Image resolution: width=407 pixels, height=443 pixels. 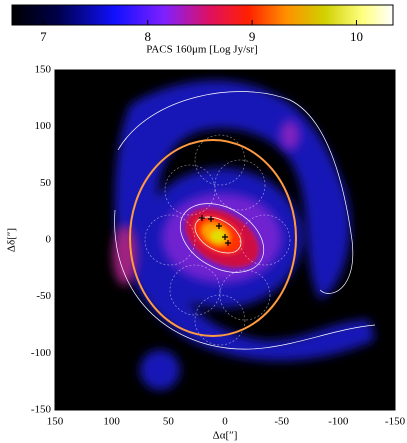 What do you see at coordinates (202, 15) in the screenshot?
I see `colorbar` at bounding box center [202, 15].